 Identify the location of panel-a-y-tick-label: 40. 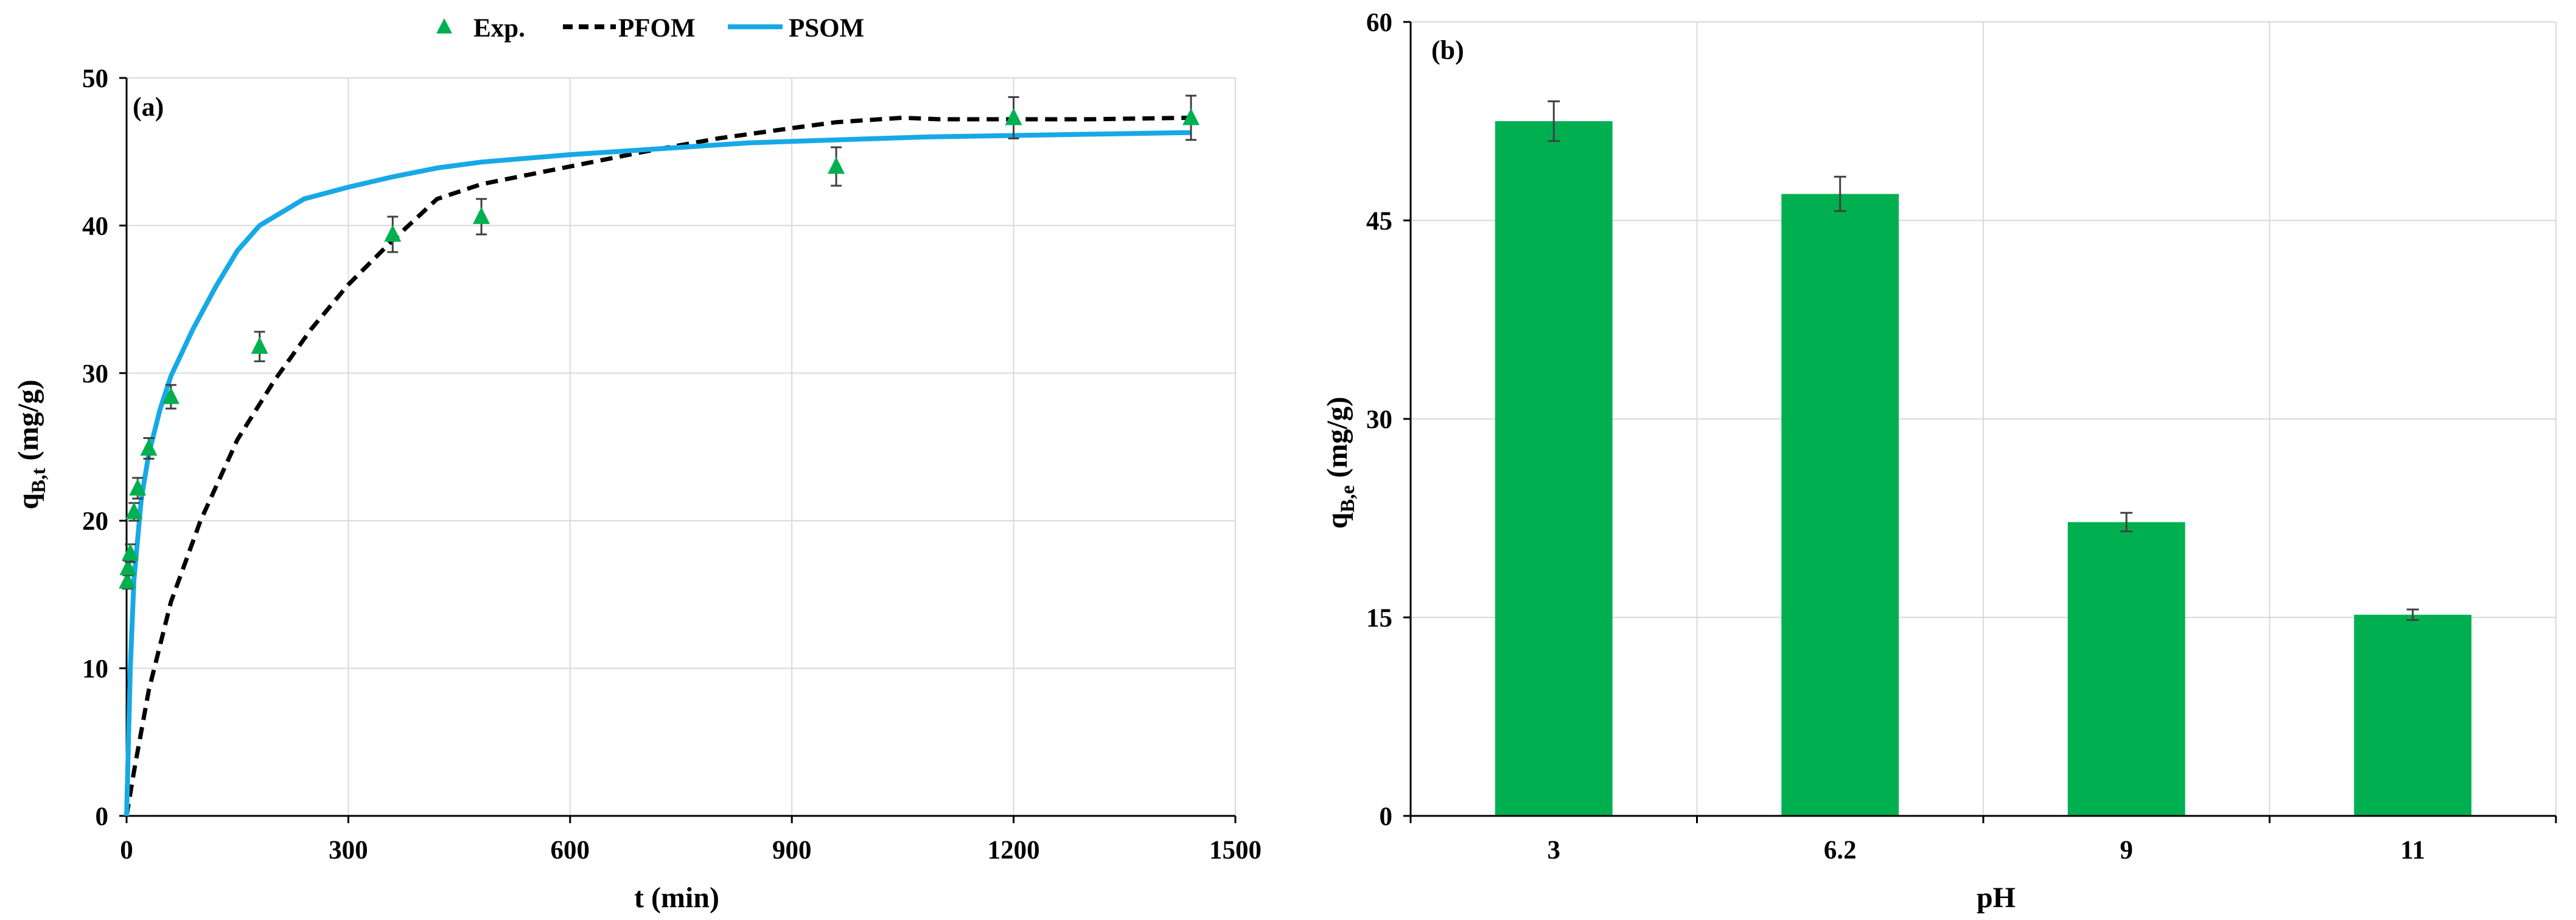
(95, 226).